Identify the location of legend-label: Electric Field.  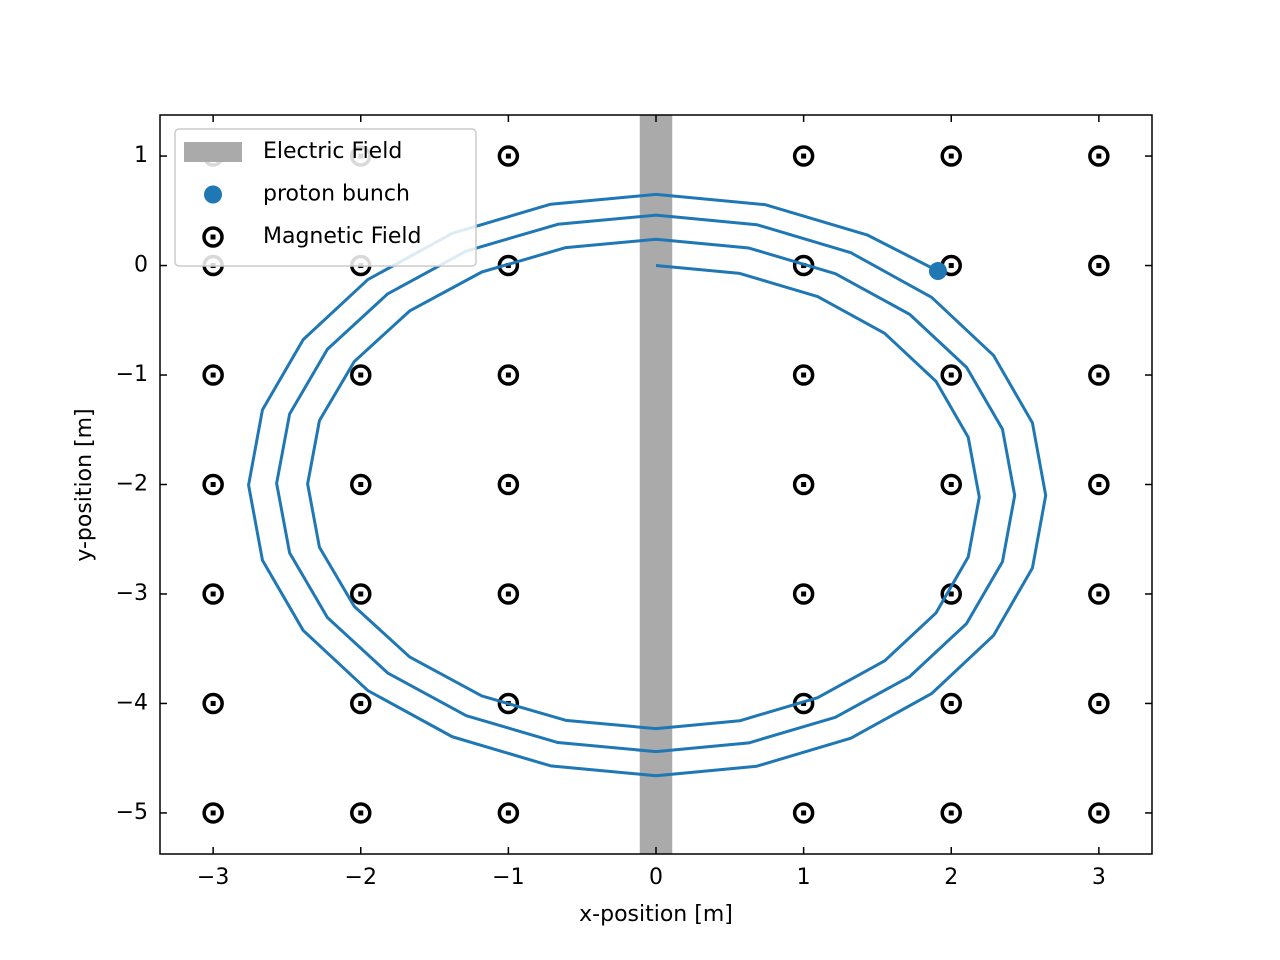
(332, 151).